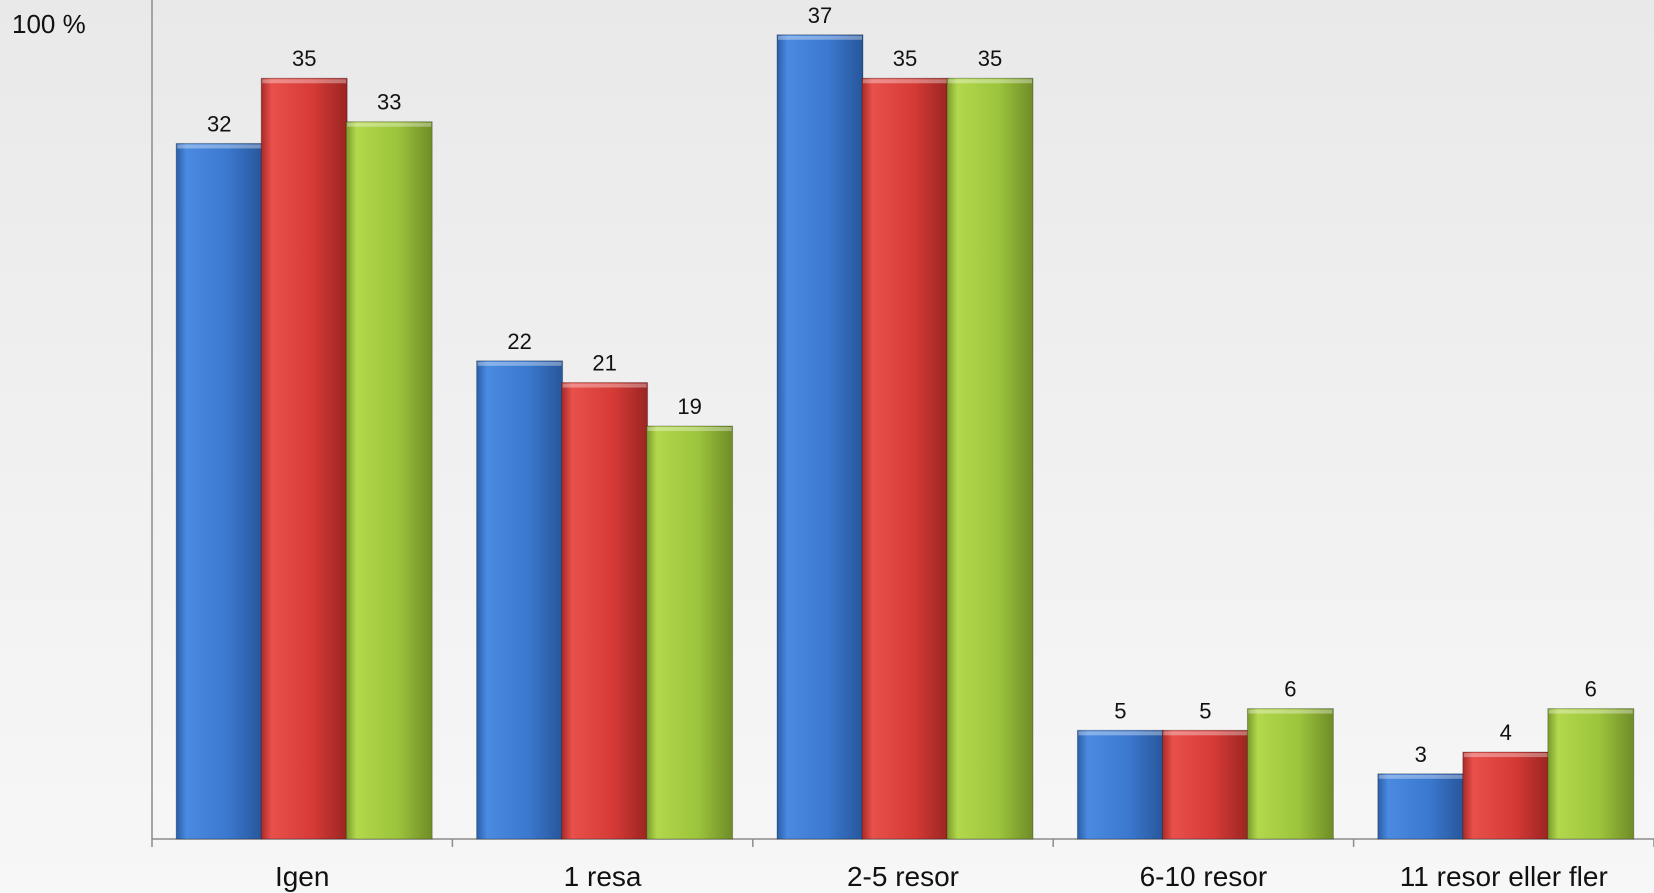 The image size is (1654, 893). Describe the element at coordinates (903, 876) in the screenshot. I see `x-tick-label: 2-5 resor` at that location.